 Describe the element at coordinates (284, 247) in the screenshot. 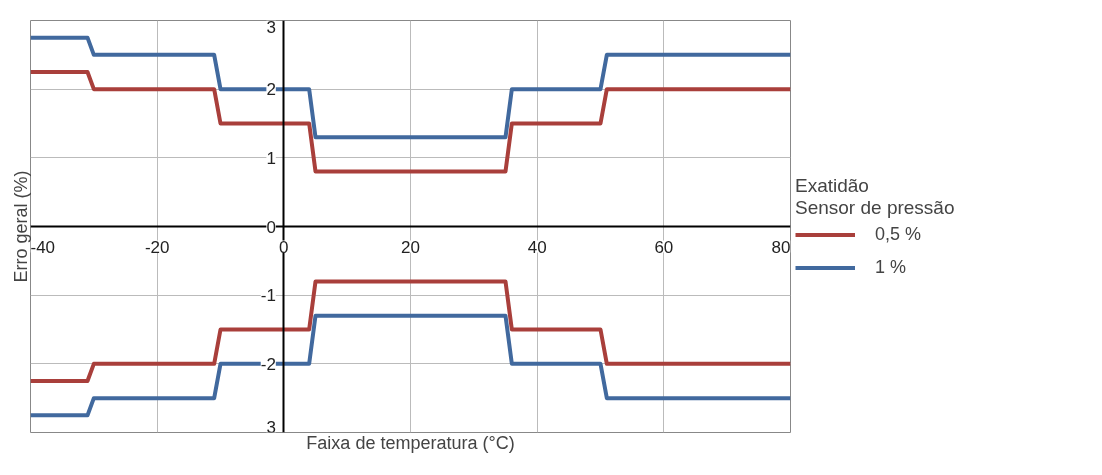

I see `x-tick-label: 0` at that location.